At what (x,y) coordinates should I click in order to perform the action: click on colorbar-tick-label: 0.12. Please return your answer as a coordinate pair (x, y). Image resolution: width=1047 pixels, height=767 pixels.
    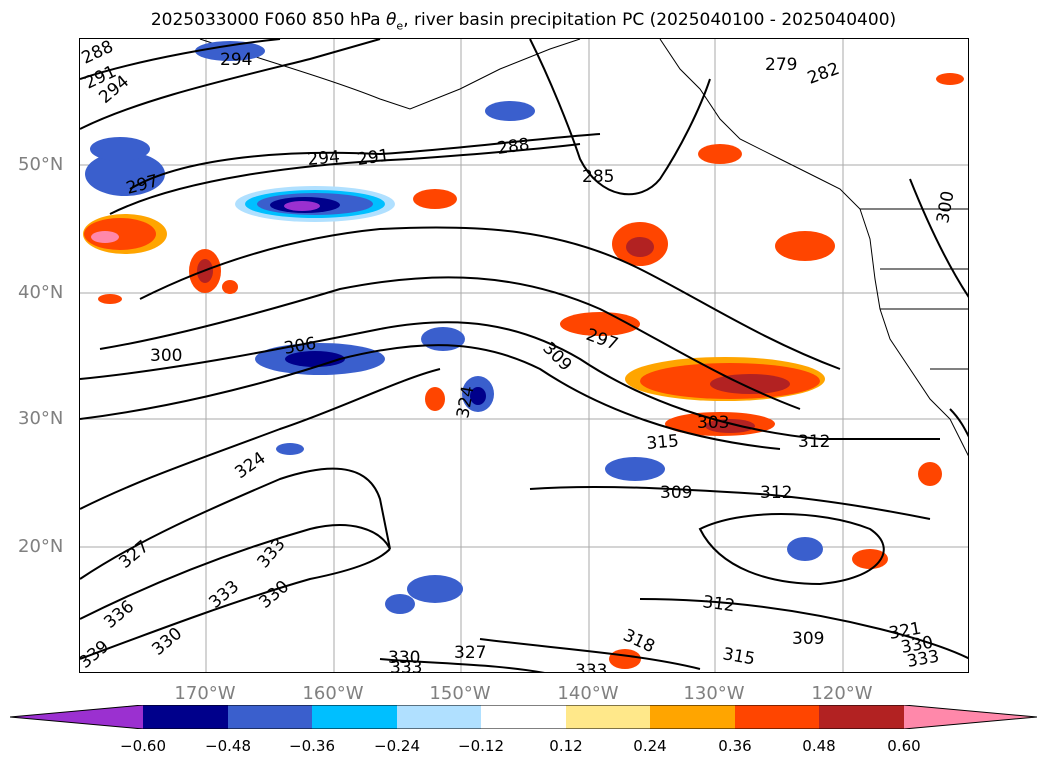
    Looking at the image, I should click on (566, 746).